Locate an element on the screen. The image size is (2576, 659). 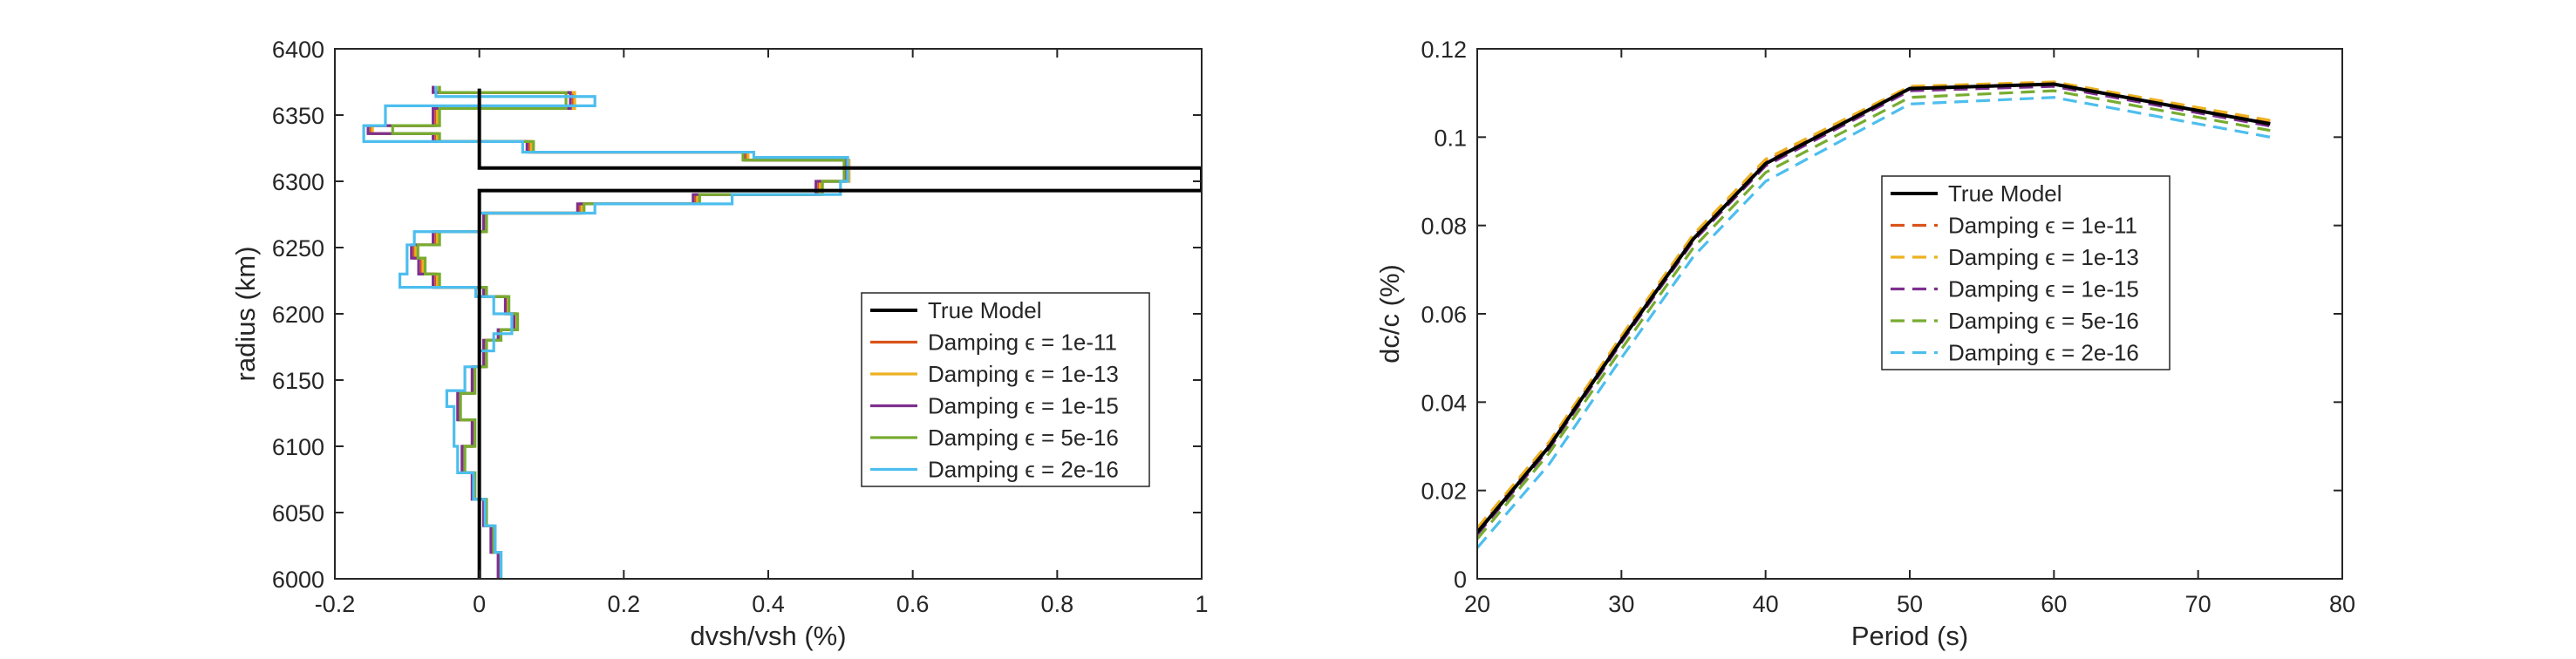
dispersion-ytick-label: 0.1 is located at coordinates (1450, 138).